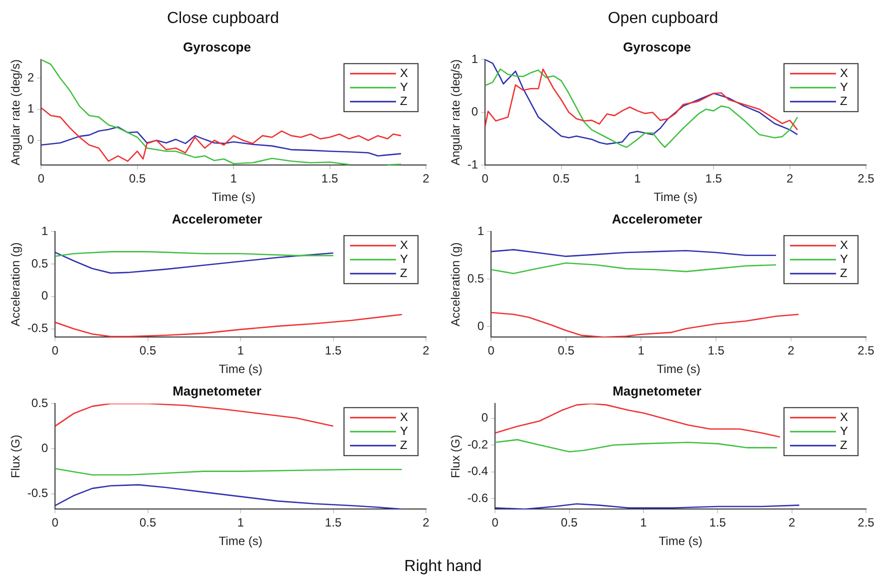  I want to click on y-tick-label: -1, so click(472, 165).